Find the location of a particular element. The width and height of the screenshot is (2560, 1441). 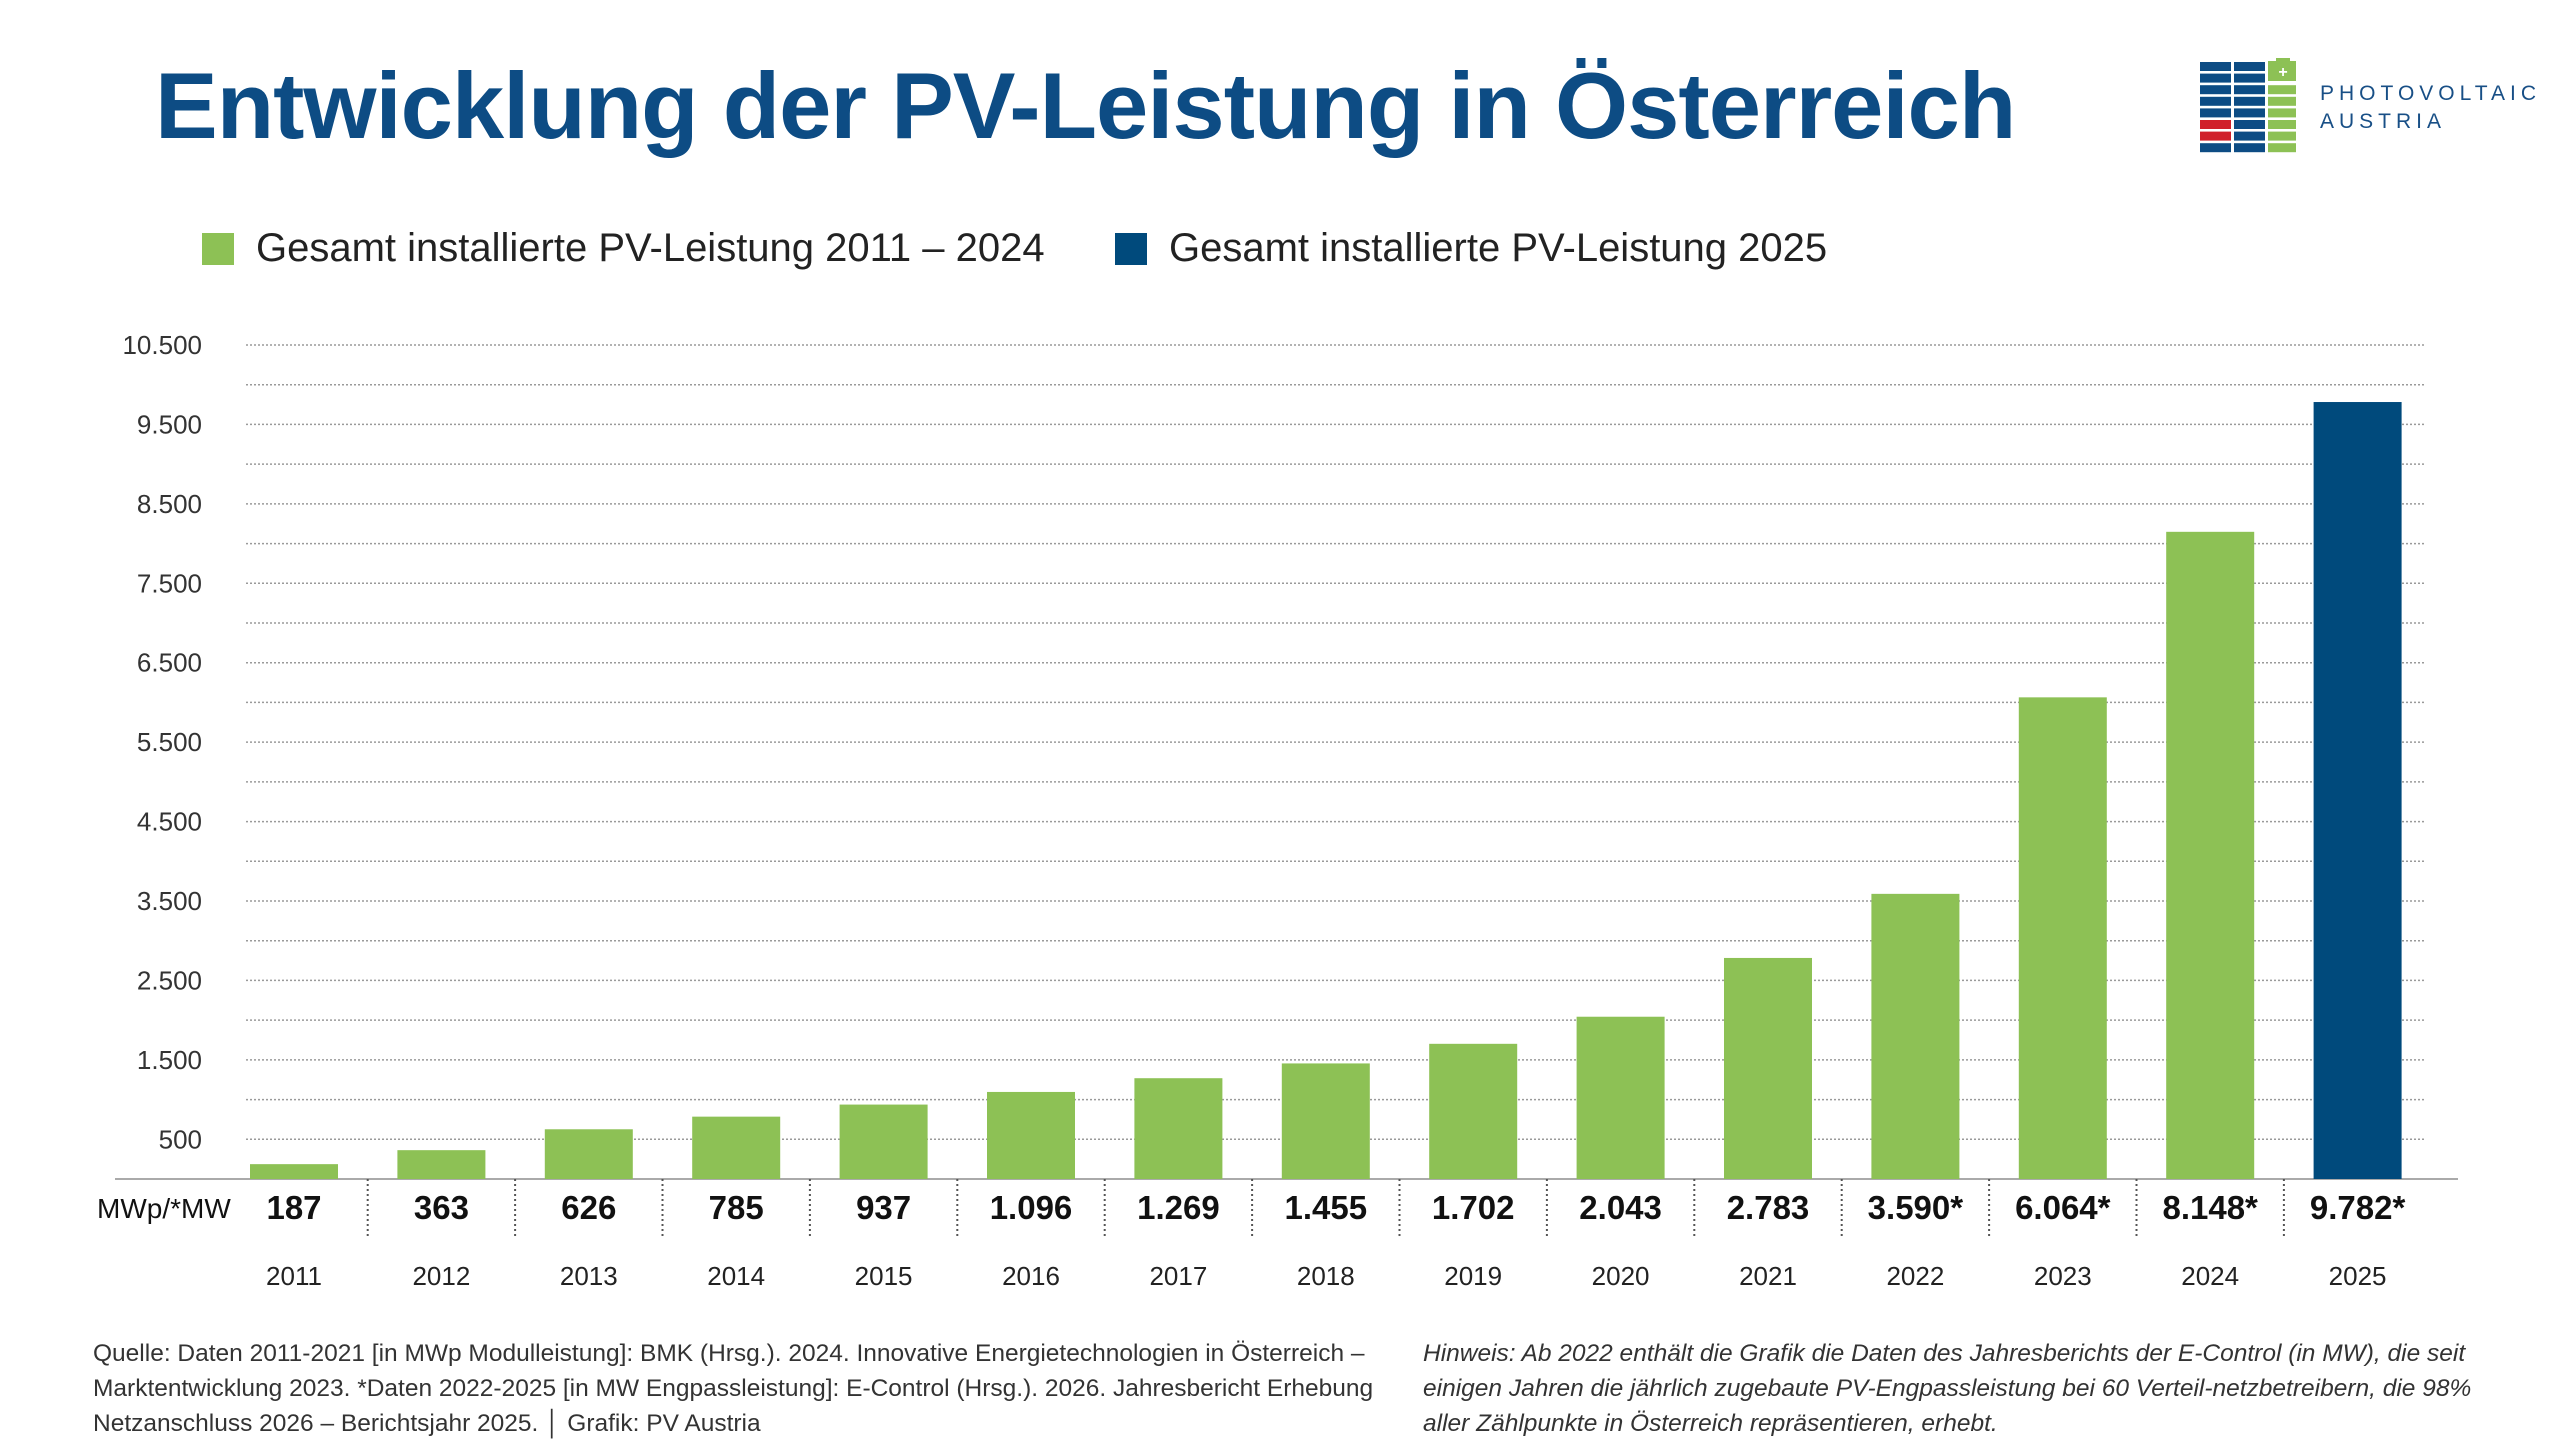

legend-item-2025: Gesamt installierte PV-Leistung 2025 is located at coordinates (1471, 248).